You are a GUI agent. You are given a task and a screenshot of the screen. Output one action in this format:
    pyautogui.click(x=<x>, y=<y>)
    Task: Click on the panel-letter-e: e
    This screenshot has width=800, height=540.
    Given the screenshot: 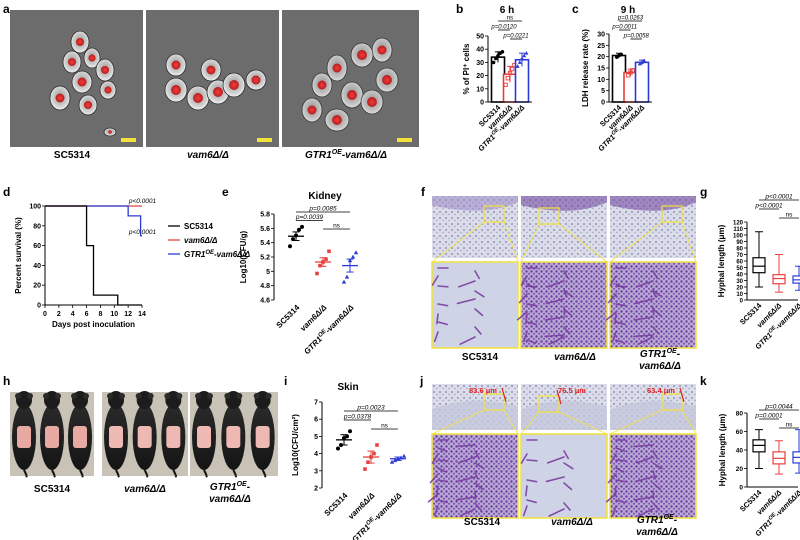 What is the action you would take?
    pyautogui.click(x=225, y=192)
    